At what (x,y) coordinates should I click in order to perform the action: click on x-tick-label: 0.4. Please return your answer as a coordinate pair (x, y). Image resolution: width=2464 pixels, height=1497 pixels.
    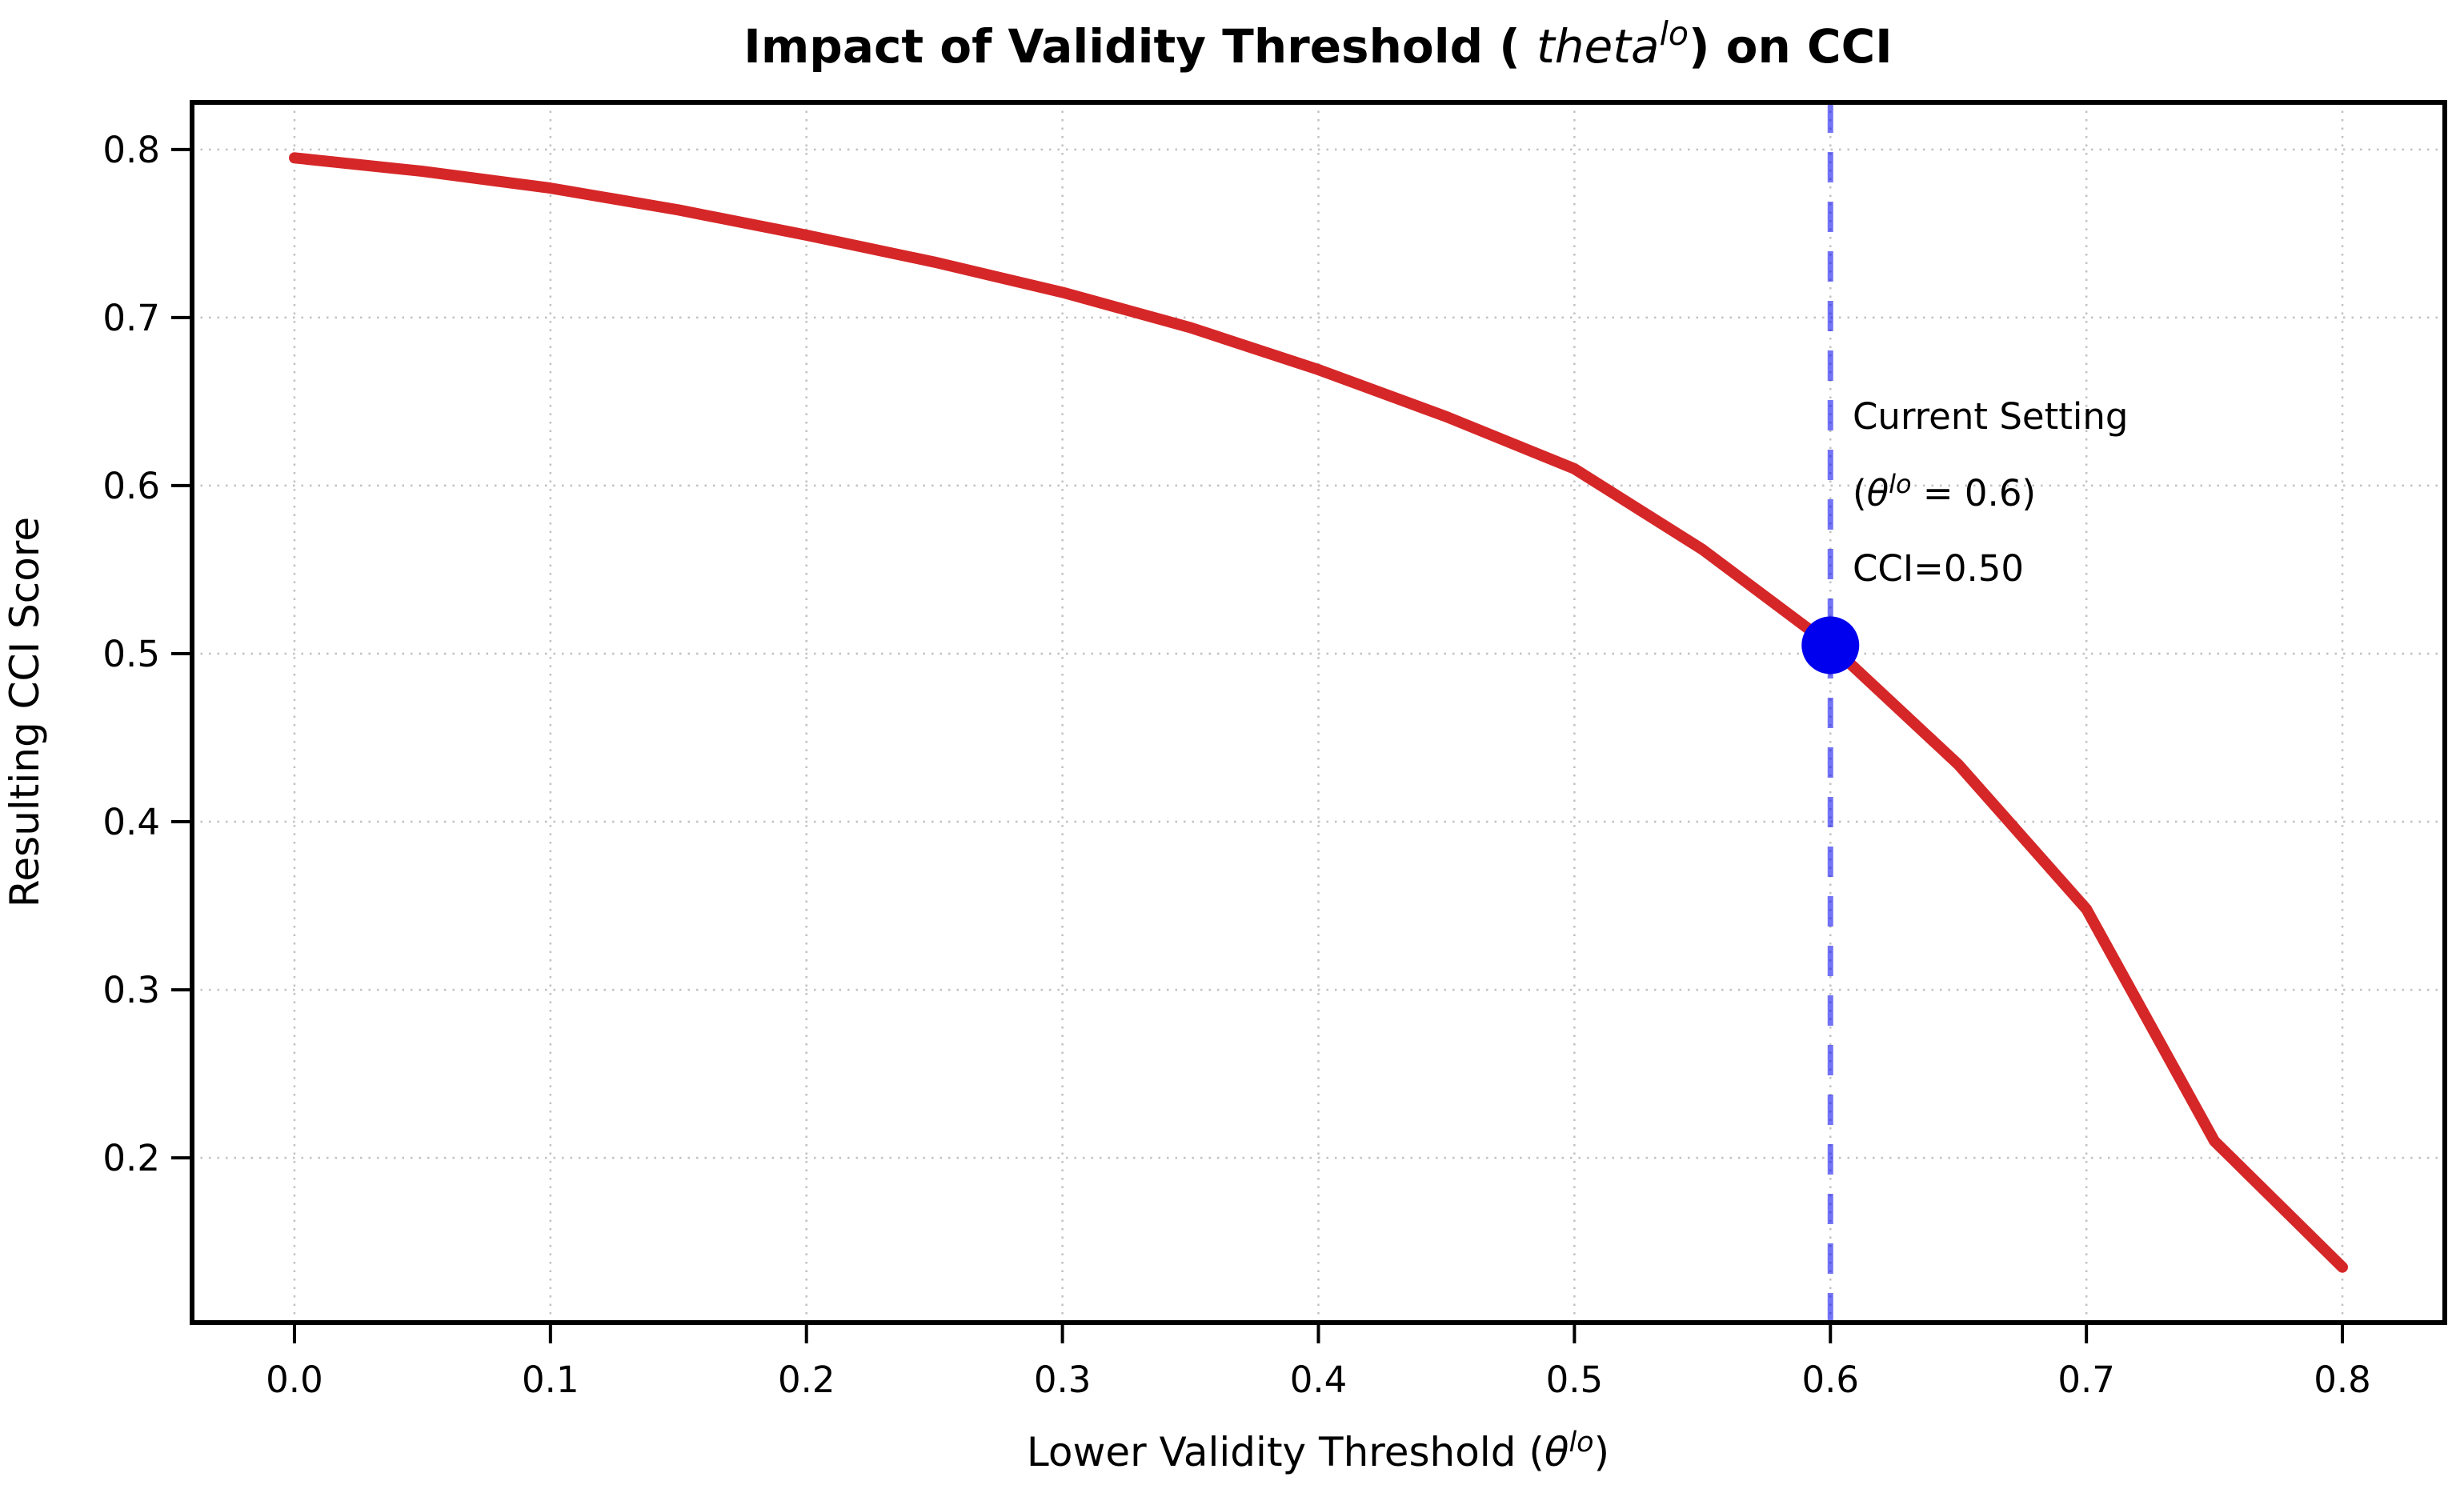
    Looking at the image, I should click on (1319, 1380).